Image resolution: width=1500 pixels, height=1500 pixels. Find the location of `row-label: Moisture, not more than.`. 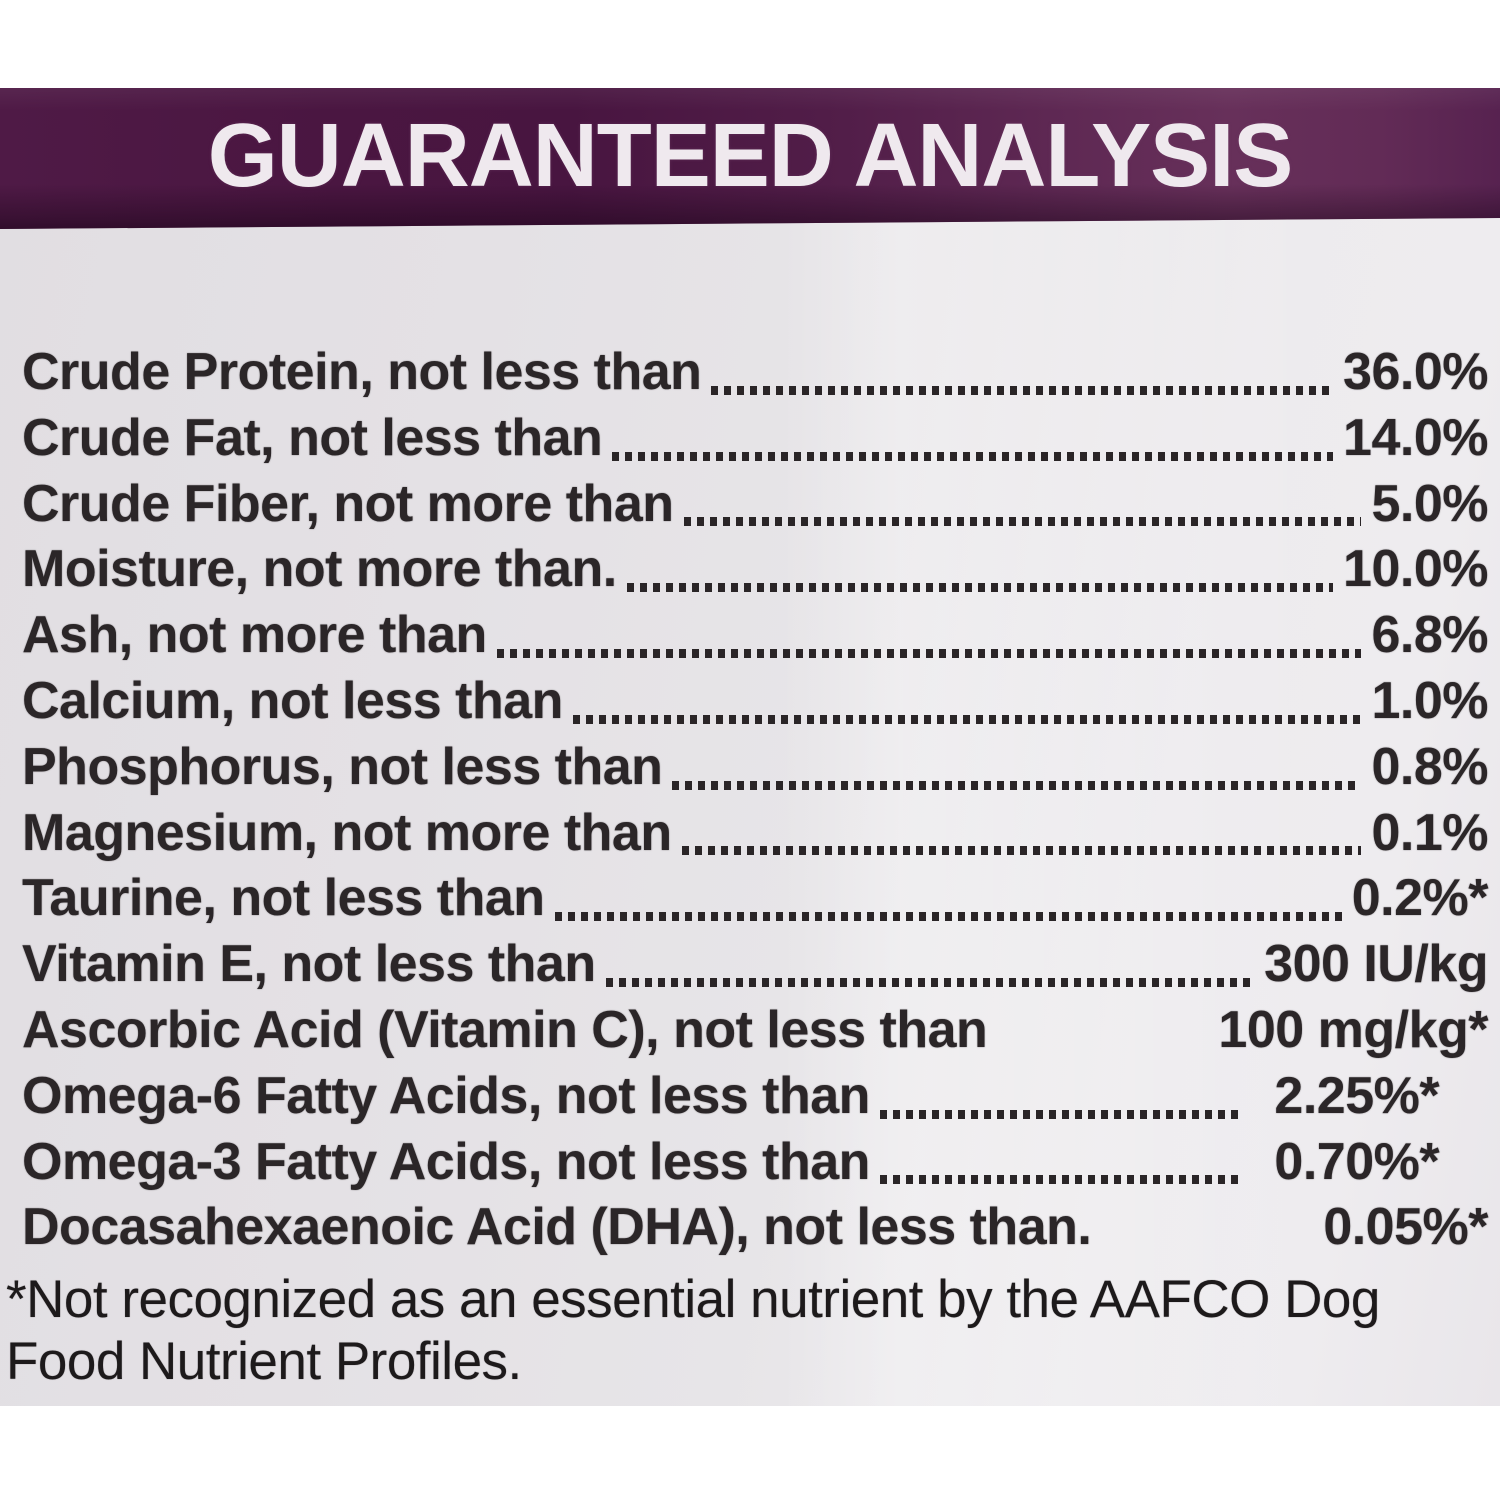

row-label: Moisture, not more than. is located at coordinates (319, 569).